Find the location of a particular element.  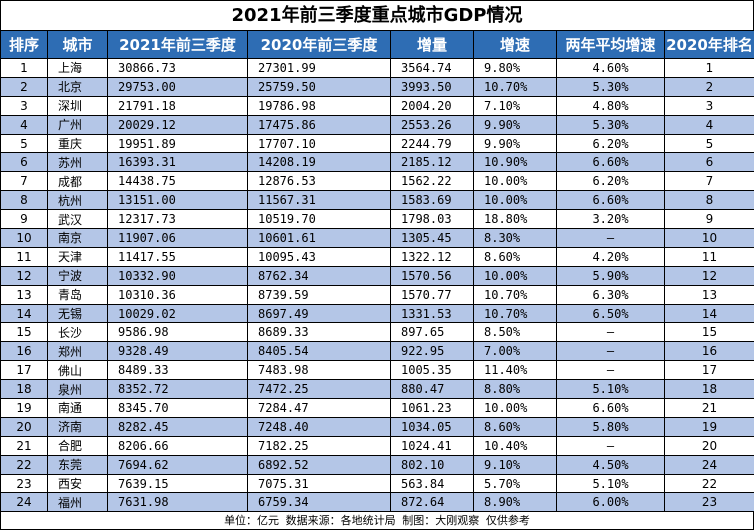

cell-rank: 3 is located at coordinates (24, 105).